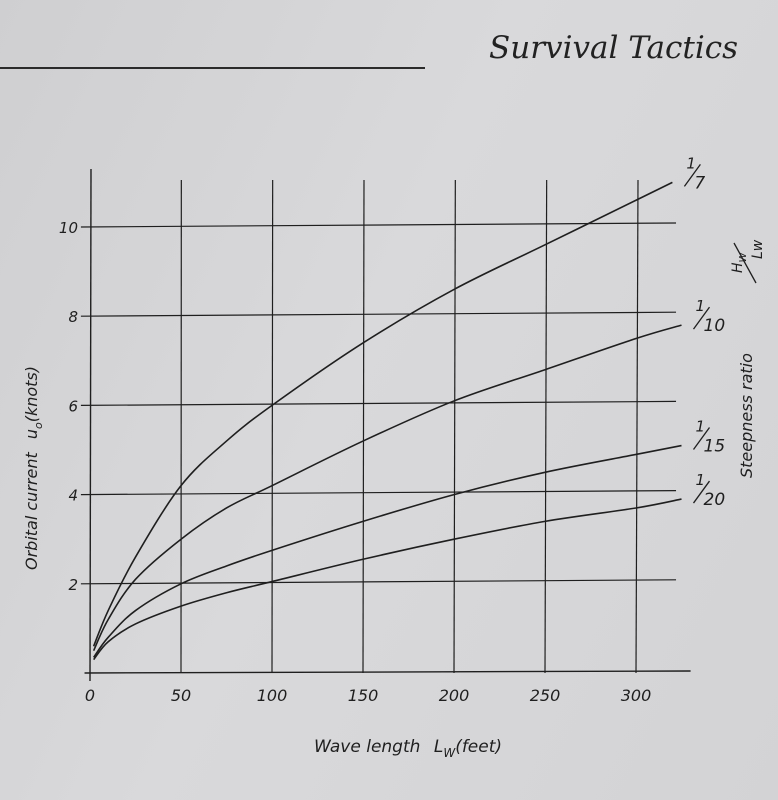 The image size is (778, 800). I want to click on curve-label-1-15: 115, so click(709, 437).